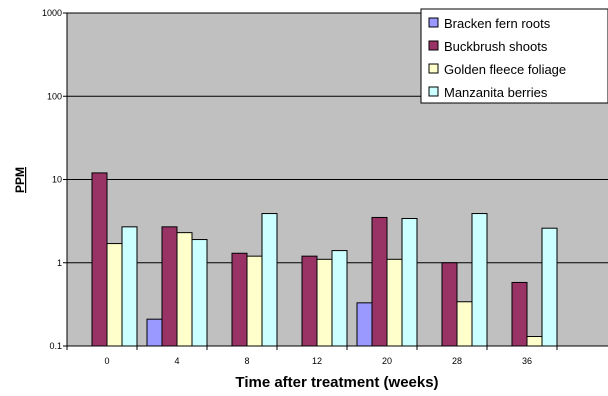 Image resolution: width=608 pixels, height=396 pixels. What do you see at coordinates (52, 13) in the screenshot?
I see `y-tick-label: 1000` at bounding box center [52, 13].